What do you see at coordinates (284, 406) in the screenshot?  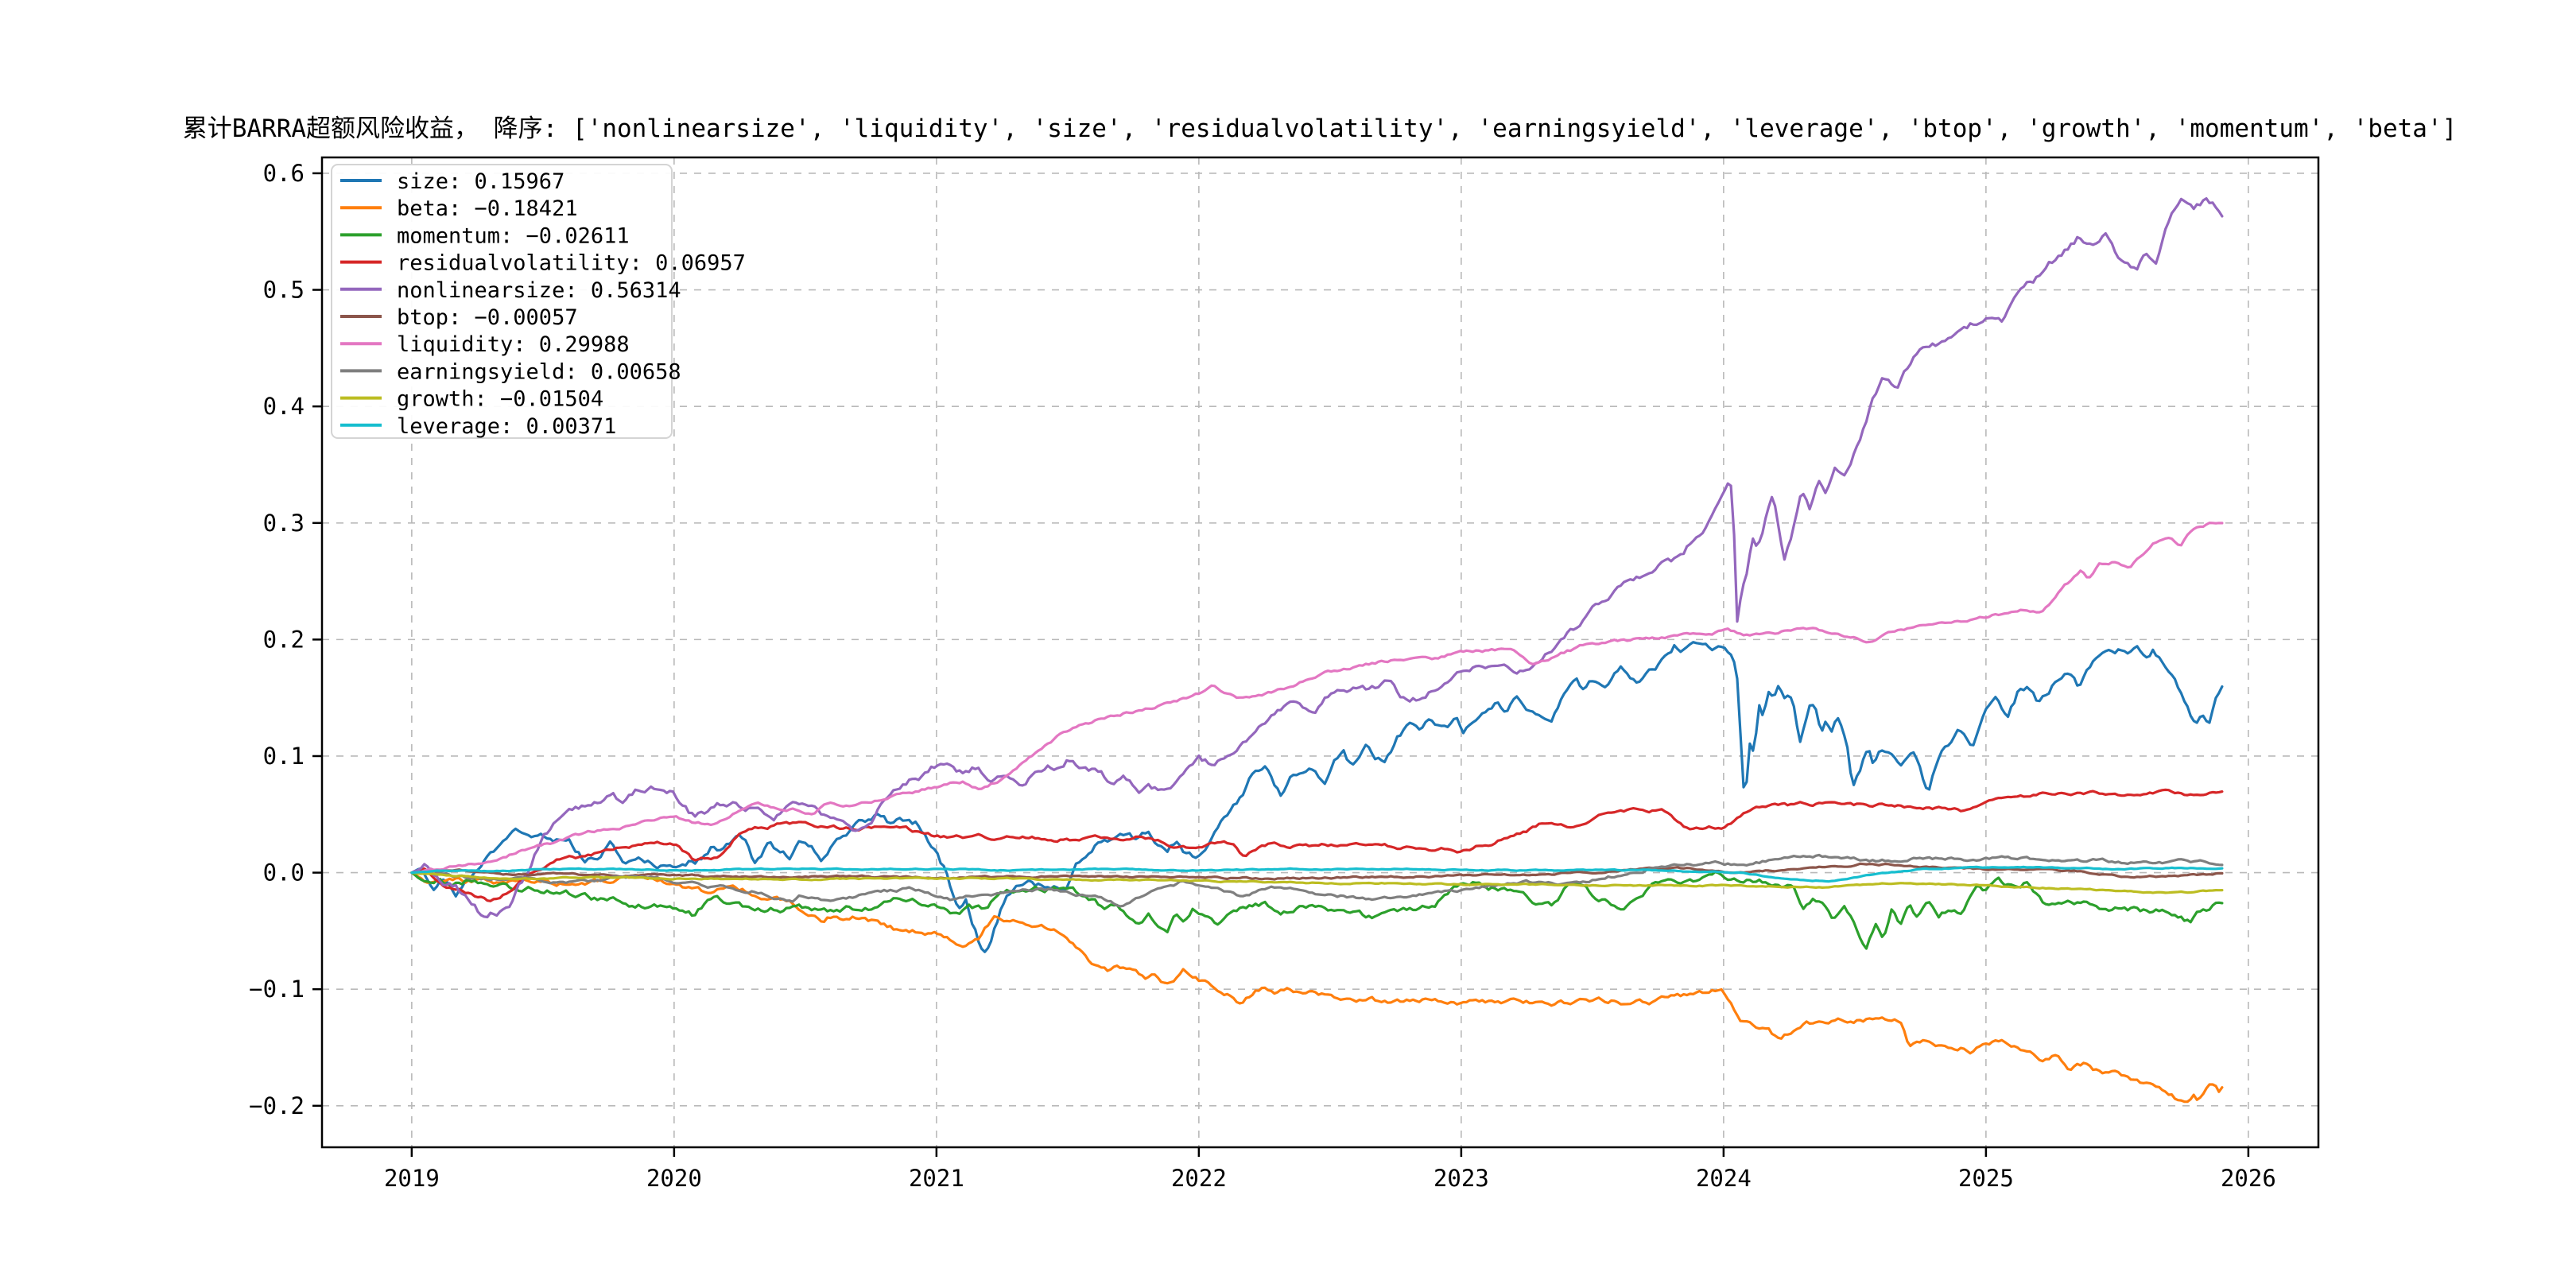 I see `y-tick-label: 0.4` at bounding box center [284, 406].